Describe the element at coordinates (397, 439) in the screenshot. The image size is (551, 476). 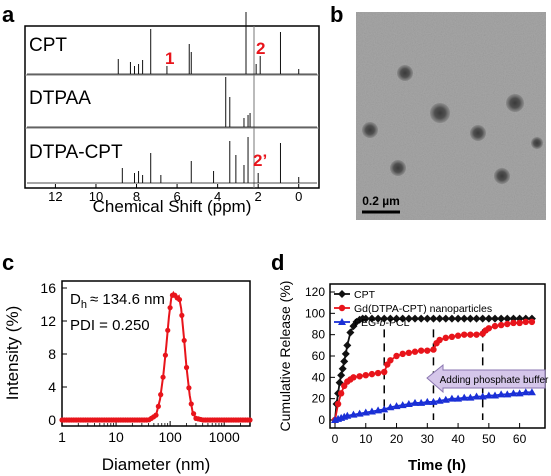
I see `release-x-tick-label: 20` at that location.